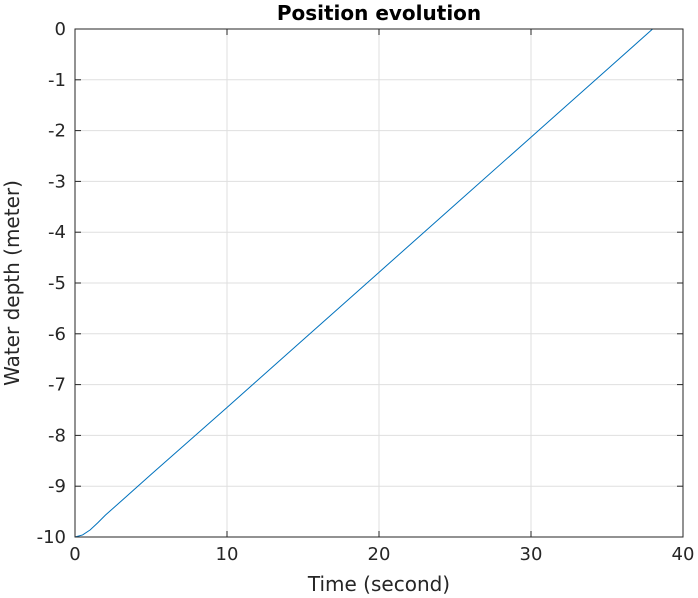 This screenshot has height=598, width=698. What do you see at coordinates (379, 13) in the screenshot?
I see `chart-title: Position evolution` at bounding box center [379, 13].